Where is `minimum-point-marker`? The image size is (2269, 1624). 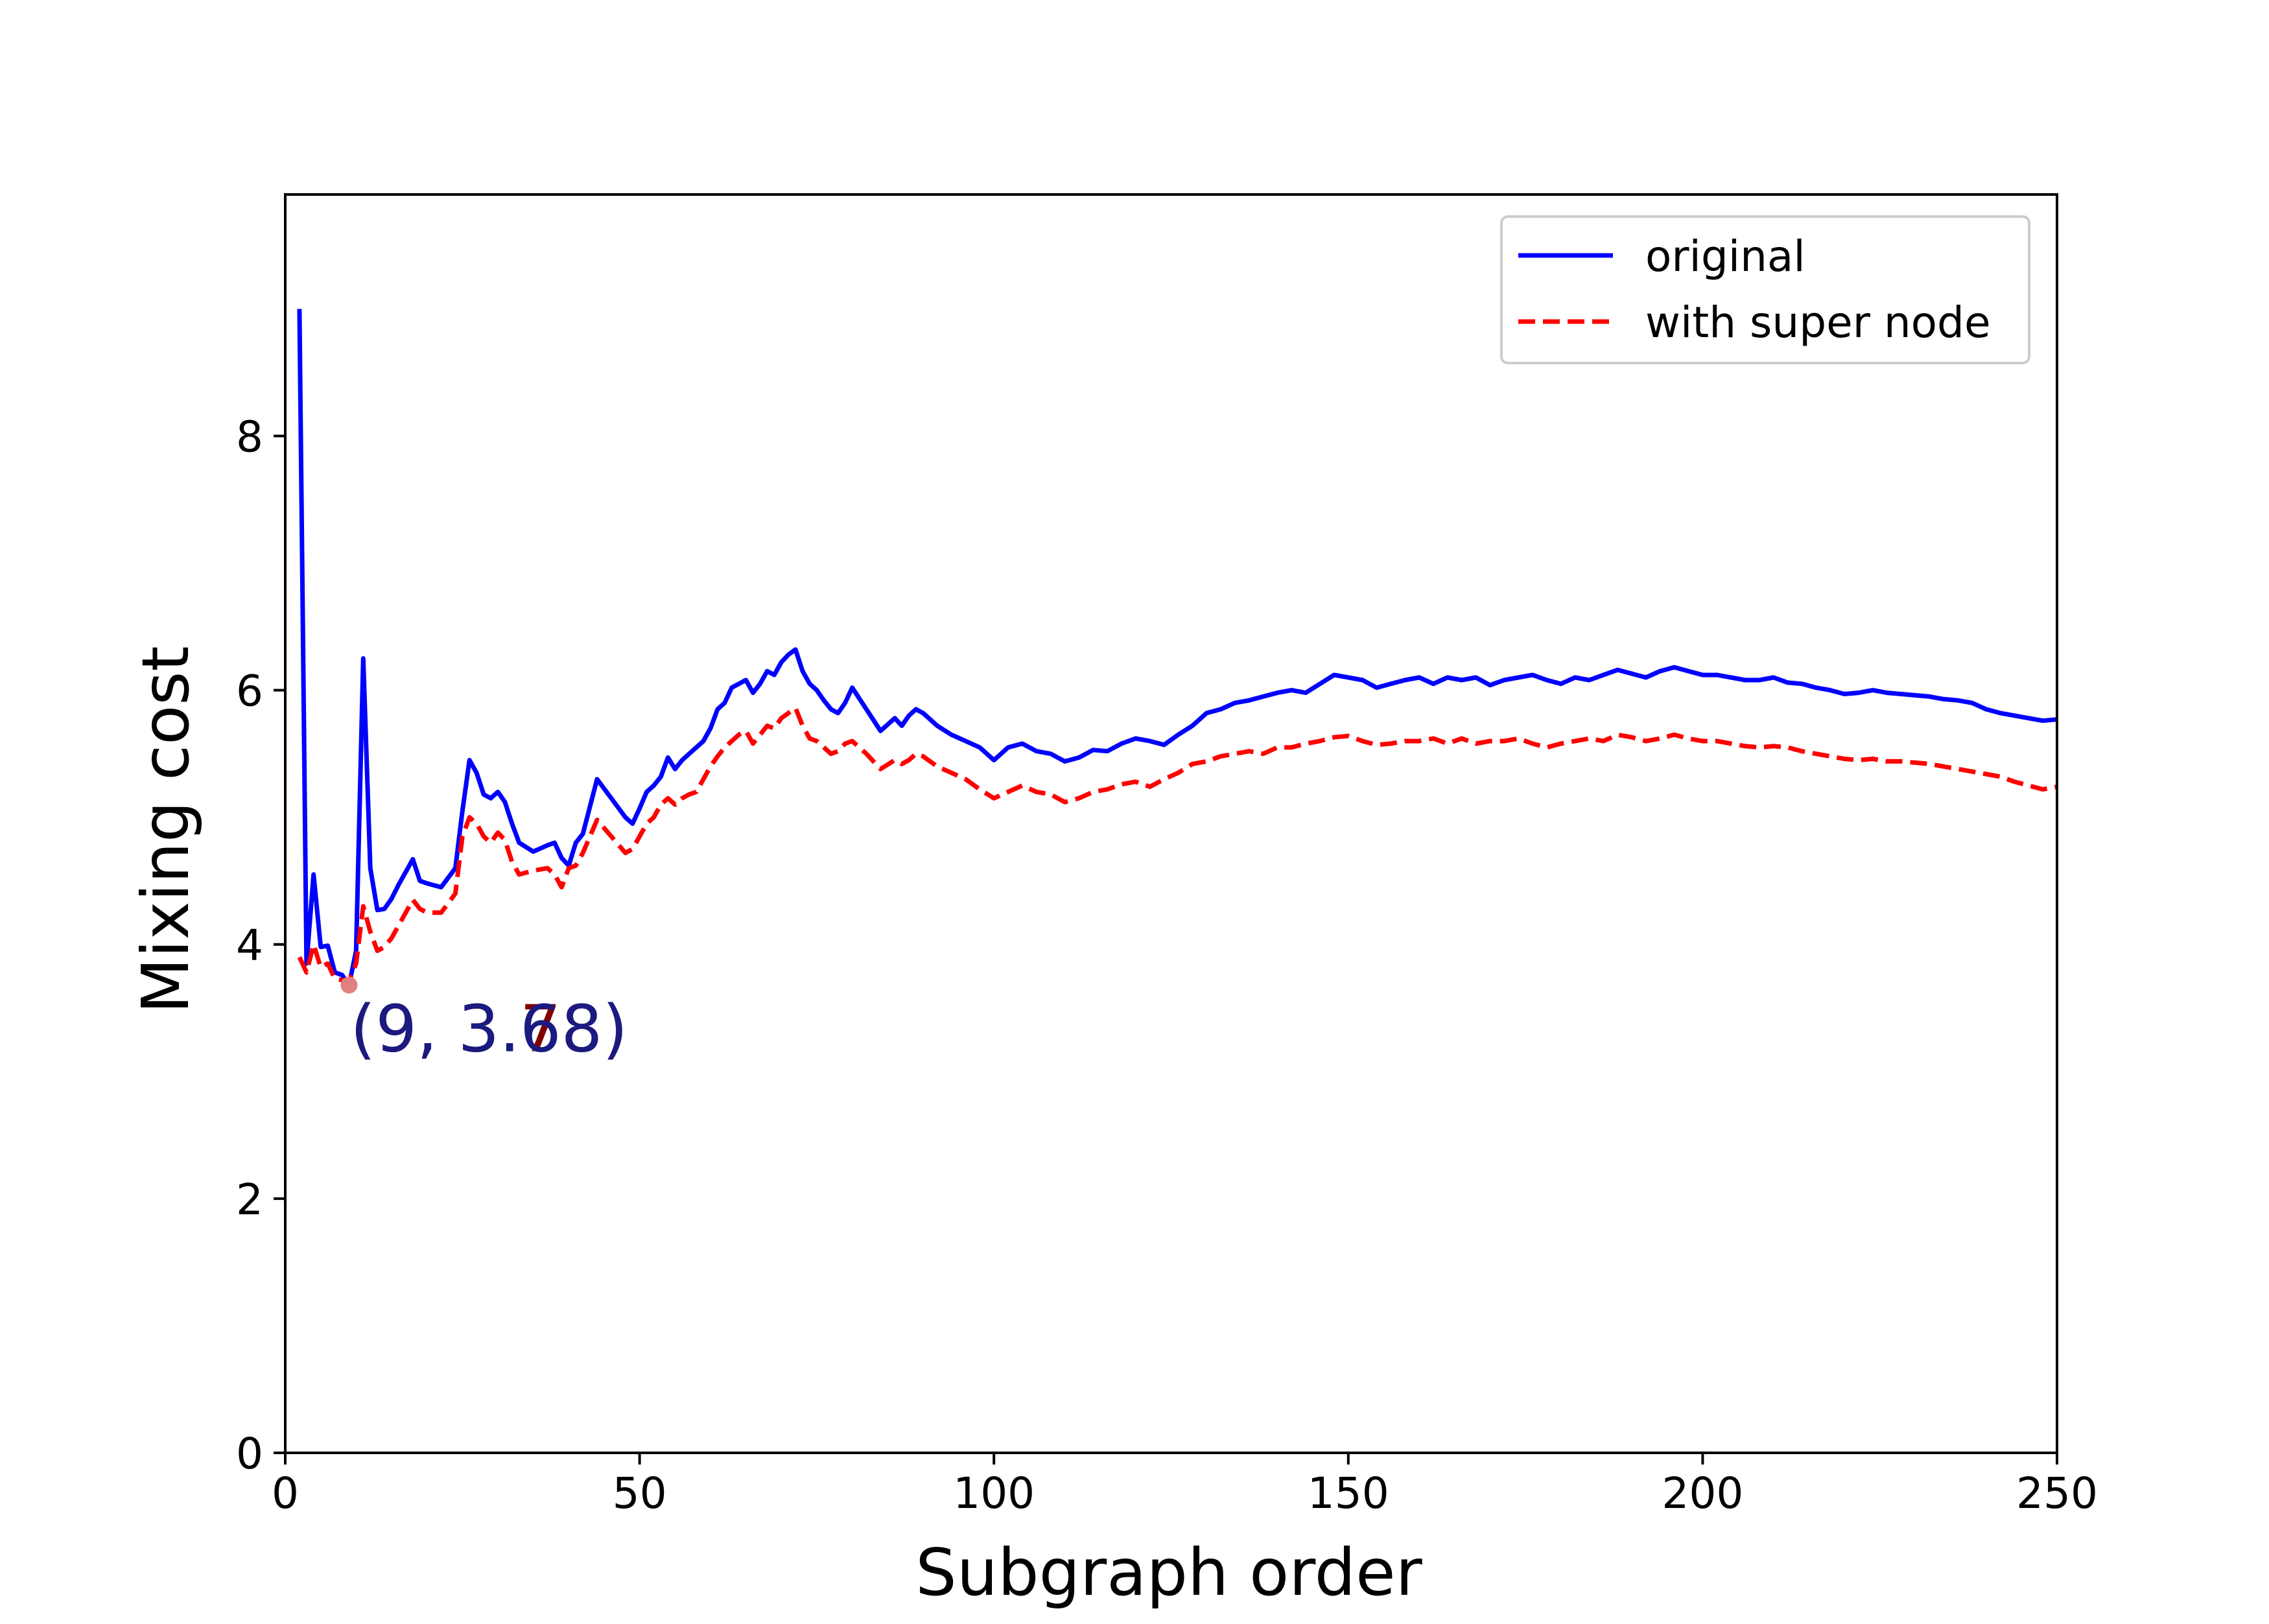 minimum-point-marker is located at coordinates (349, 985).